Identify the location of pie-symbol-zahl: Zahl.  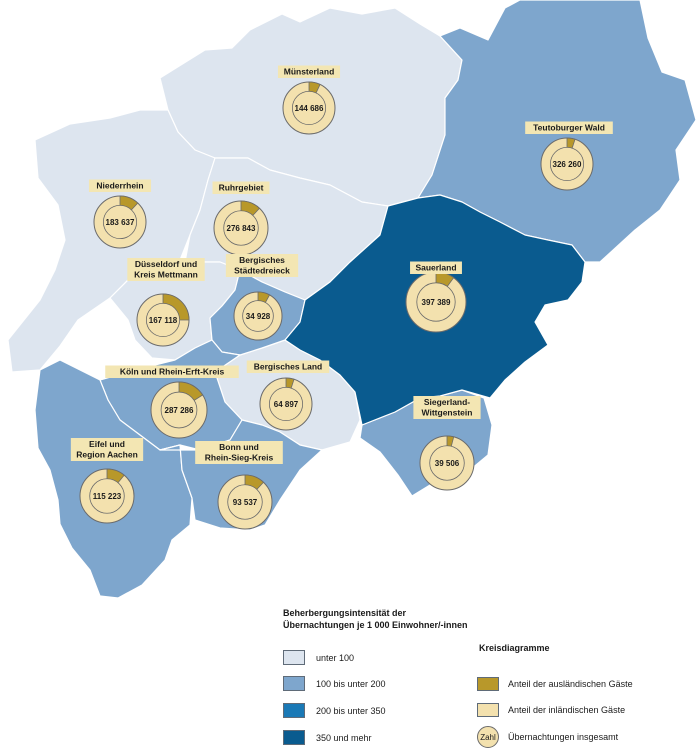
(488, 737).